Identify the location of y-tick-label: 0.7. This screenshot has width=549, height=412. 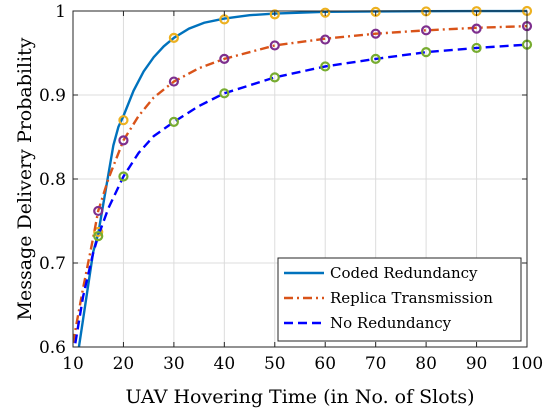
(52, 264).